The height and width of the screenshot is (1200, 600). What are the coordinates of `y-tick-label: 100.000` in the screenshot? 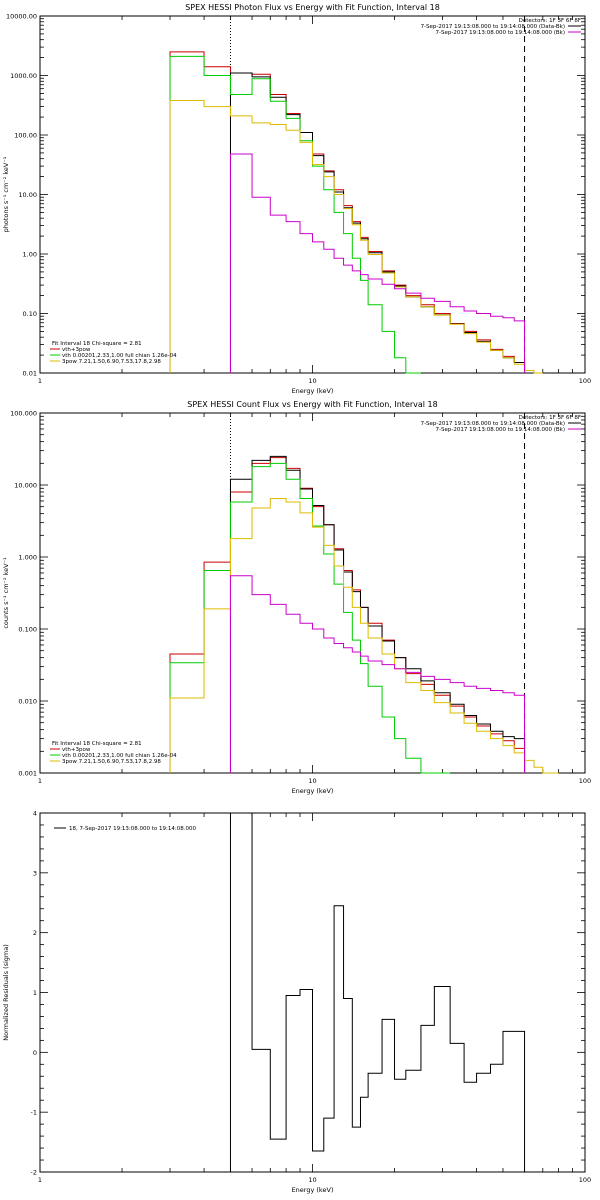 It's located at (23, 414).